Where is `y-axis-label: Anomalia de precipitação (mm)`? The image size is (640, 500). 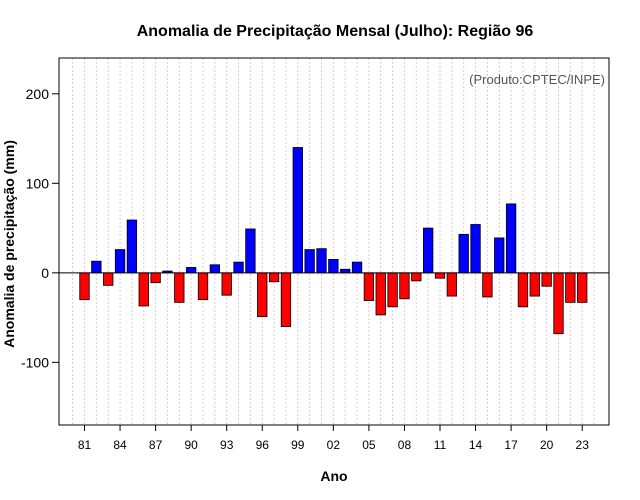 y-axis-label: Anomalia de precipitação (mm) is located at coordinates (9, 244).